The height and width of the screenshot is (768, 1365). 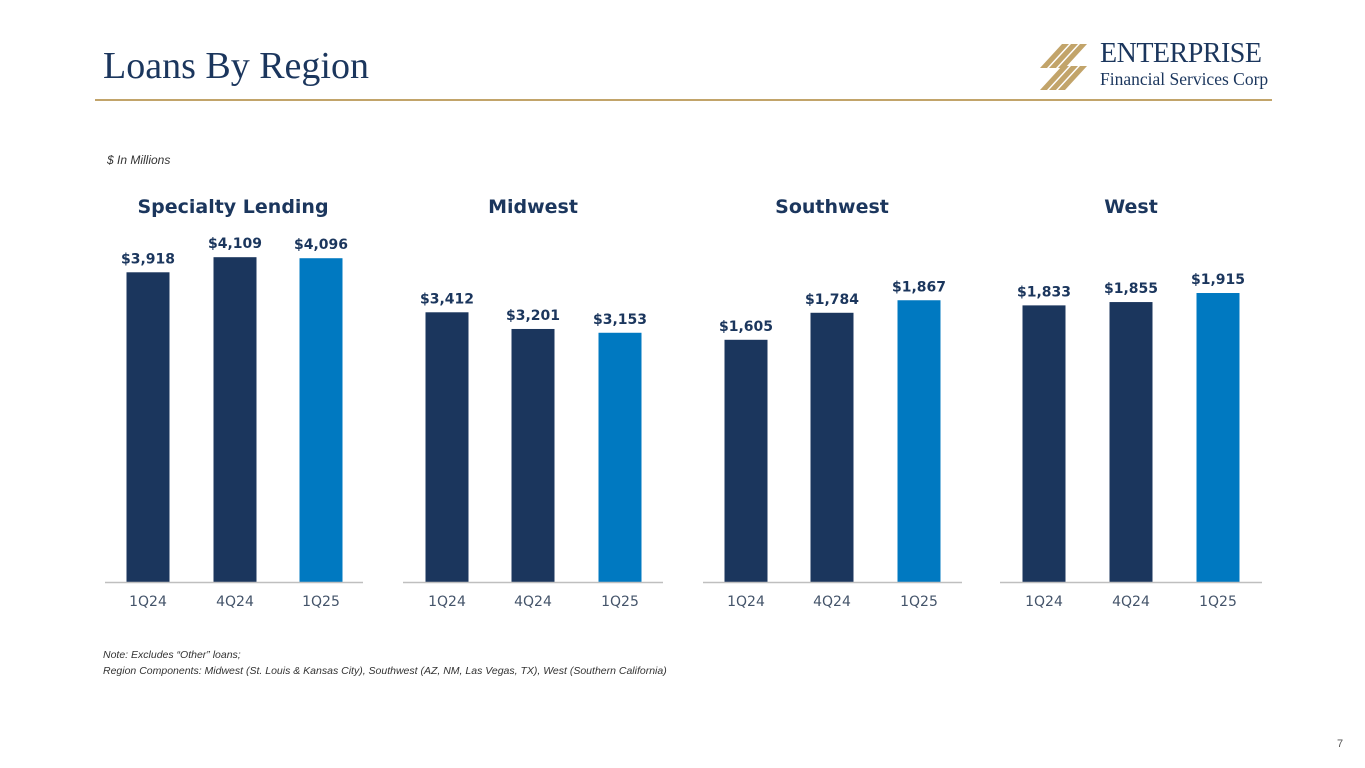 I want to click on x-tick-4-1Q25: 1Q25, so click(x=1218, y=602).